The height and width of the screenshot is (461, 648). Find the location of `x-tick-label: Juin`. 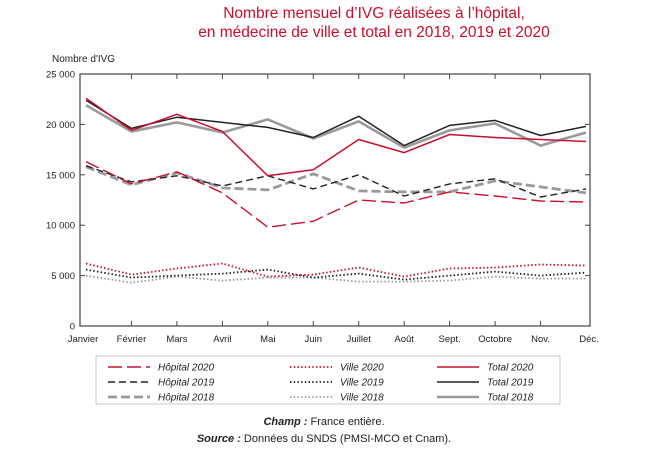

x-tick-label: Juin is located at coordinates (313, 339).